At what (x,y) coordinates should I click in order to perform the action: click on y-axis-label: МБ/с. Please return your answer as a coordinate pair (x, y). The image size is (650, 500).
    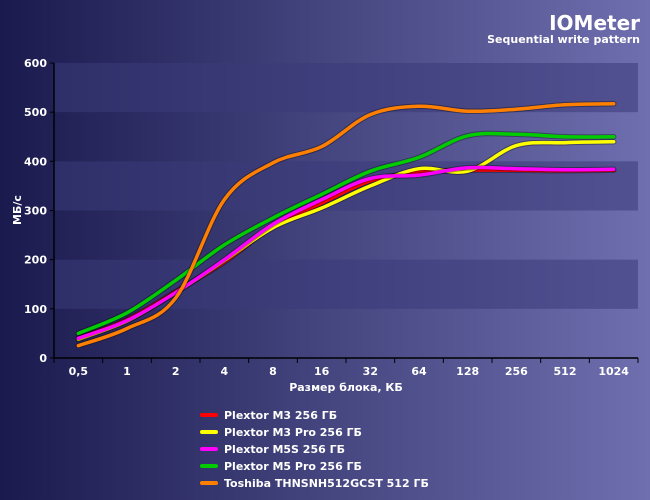
    Looking at the image, I should click on (17, 210).